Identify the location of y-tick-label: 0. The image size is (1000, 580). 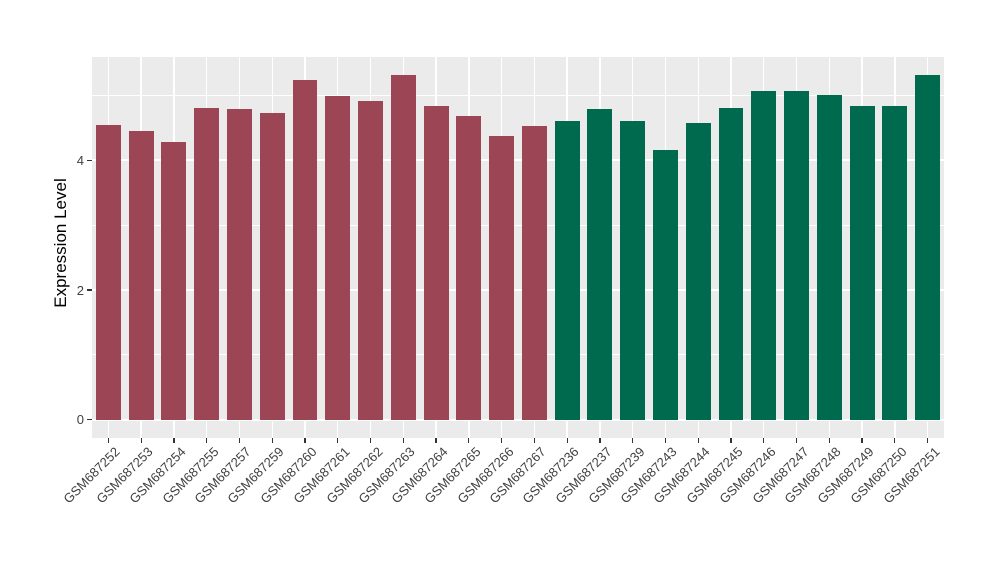
(80, 420).